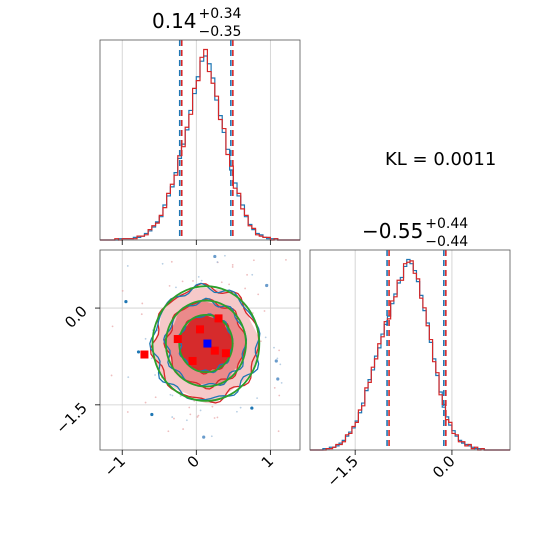 The height and width of the screenshot is (550, 550). I want to click on param1-frame, so click(200, 140).